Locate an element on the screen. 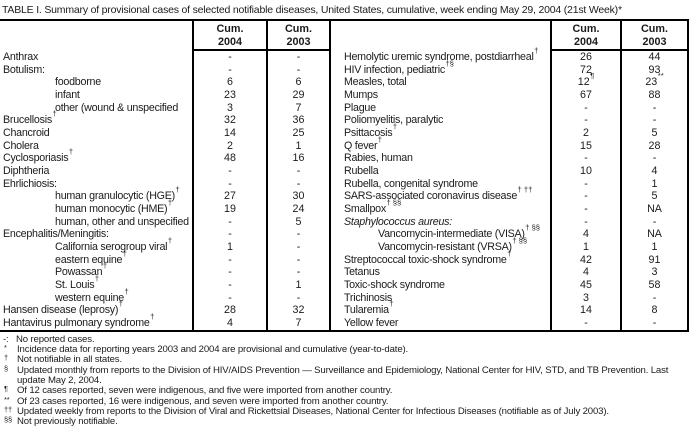  disease-label: Diphtheria is located at coordinates (26, 171).